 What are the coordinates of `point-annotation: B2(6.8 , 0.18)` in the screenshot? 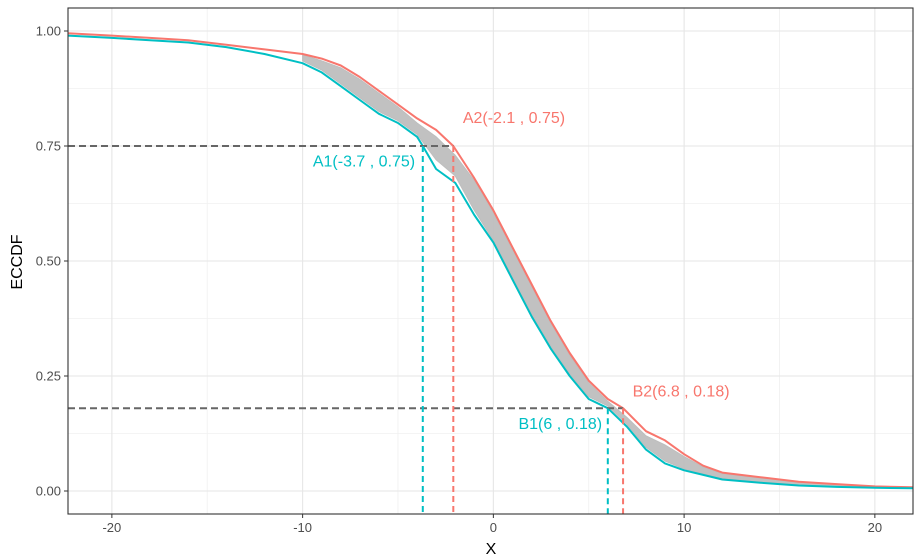 It's located at (681, 392).